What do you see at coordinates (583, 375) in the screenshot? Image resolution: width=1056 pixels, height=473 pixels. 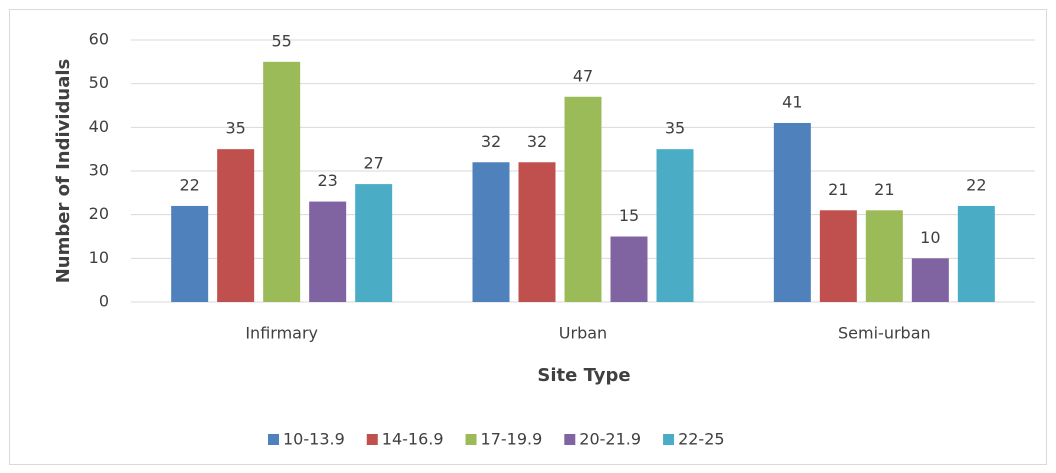 I see `x-axis-title: Site Type` at bounding box center [583, 375].